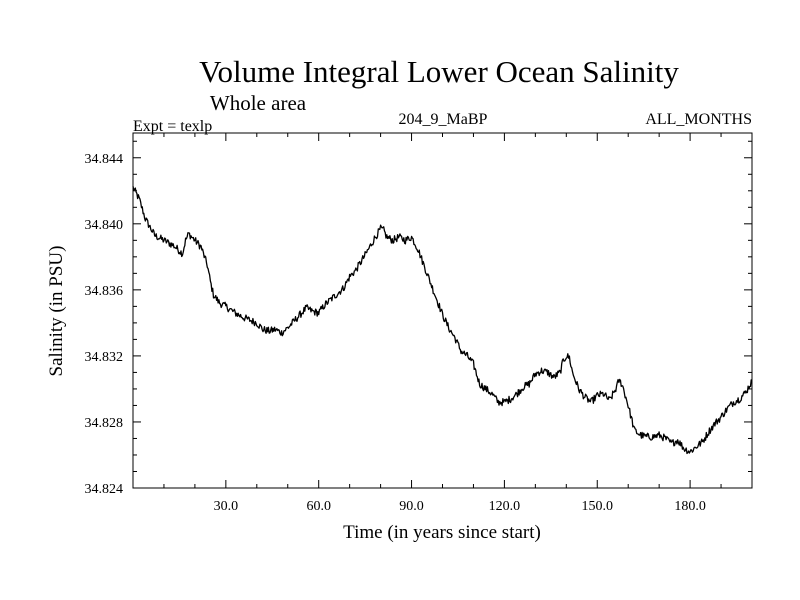 The height and width of the screenshot is (600, 800). Describe the element at coordinates (505, 506) in the screenshot. I see `x-tick-label: 120.0` at that location.